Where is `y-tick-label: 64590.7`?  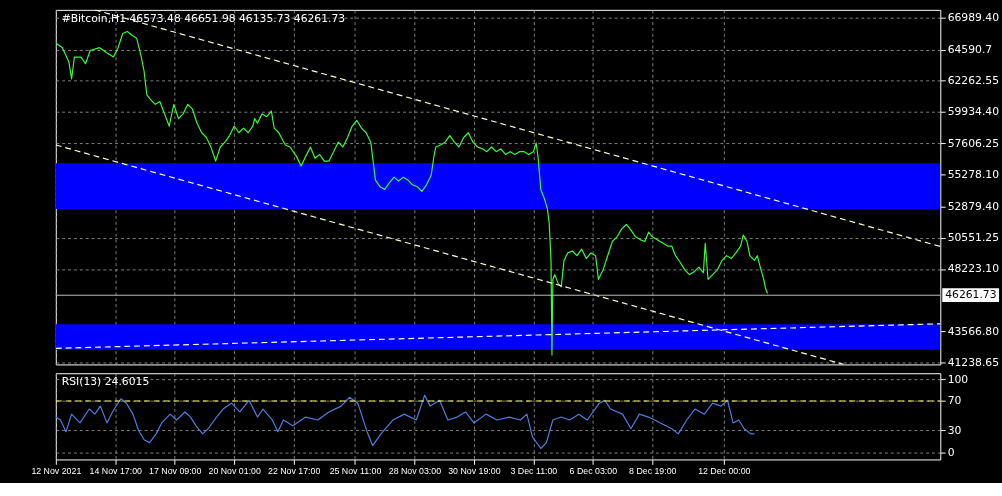 y-tick-label: 64590.7 is located at coordinates (970, 49).